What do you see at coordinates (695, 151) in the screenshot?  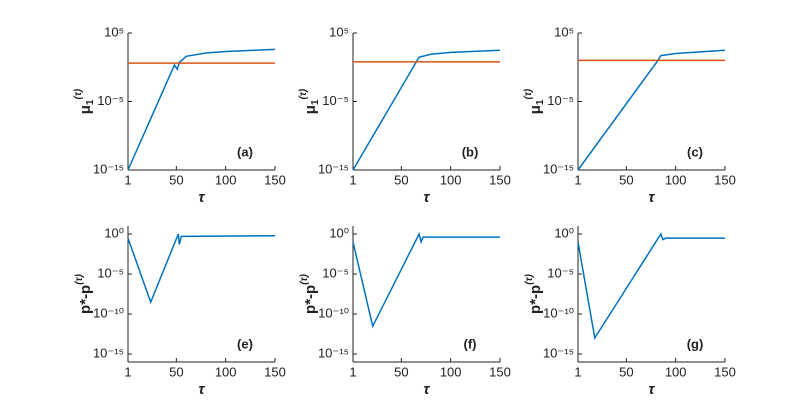 I see `panel-label: (c)` at bounding box center [695, 151].